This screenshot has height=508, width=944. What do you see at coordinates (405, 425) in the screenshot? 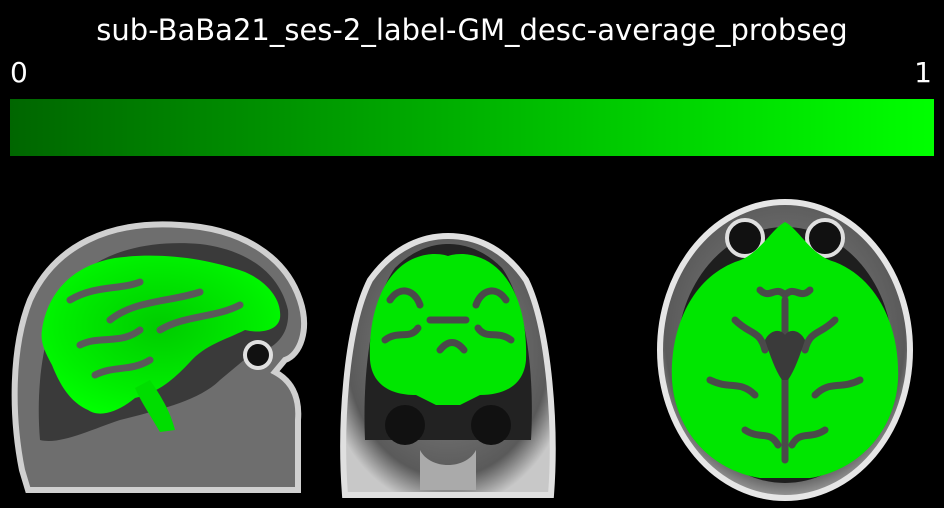
I see `coronal-left-orbit` at bounding box center [405, 425].